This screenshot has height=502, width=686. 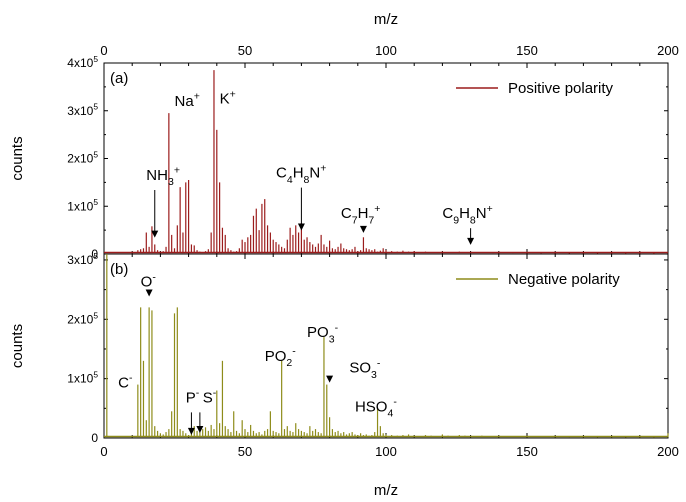 What do you see at coordinates (386, 490) in the screenshot?
I see `x-axis-title-bottom: m/z` at bounding box center [386, 490].